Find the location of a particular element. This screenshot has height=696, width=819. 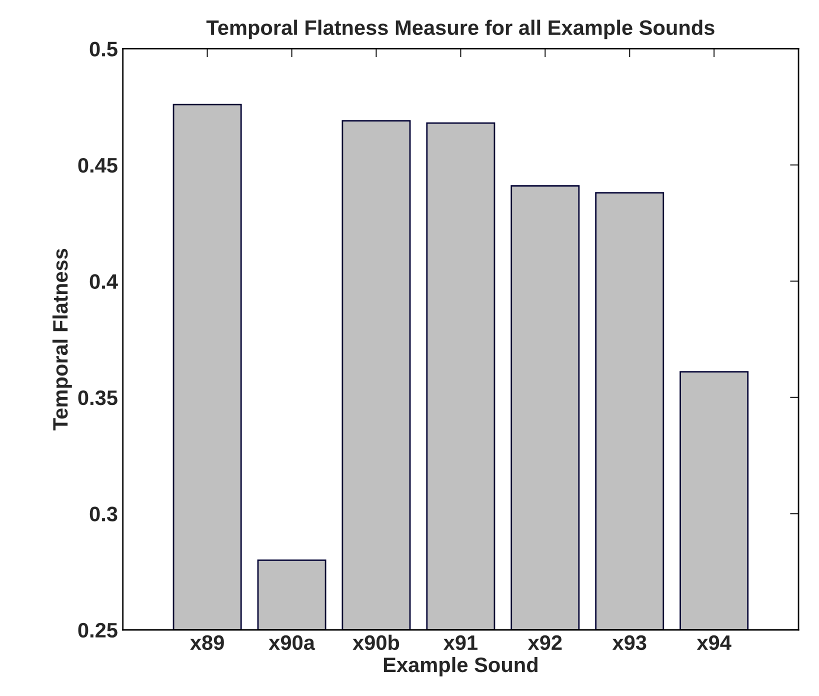

x-axis-title: Example Sound is located at coordinates (461, 666).